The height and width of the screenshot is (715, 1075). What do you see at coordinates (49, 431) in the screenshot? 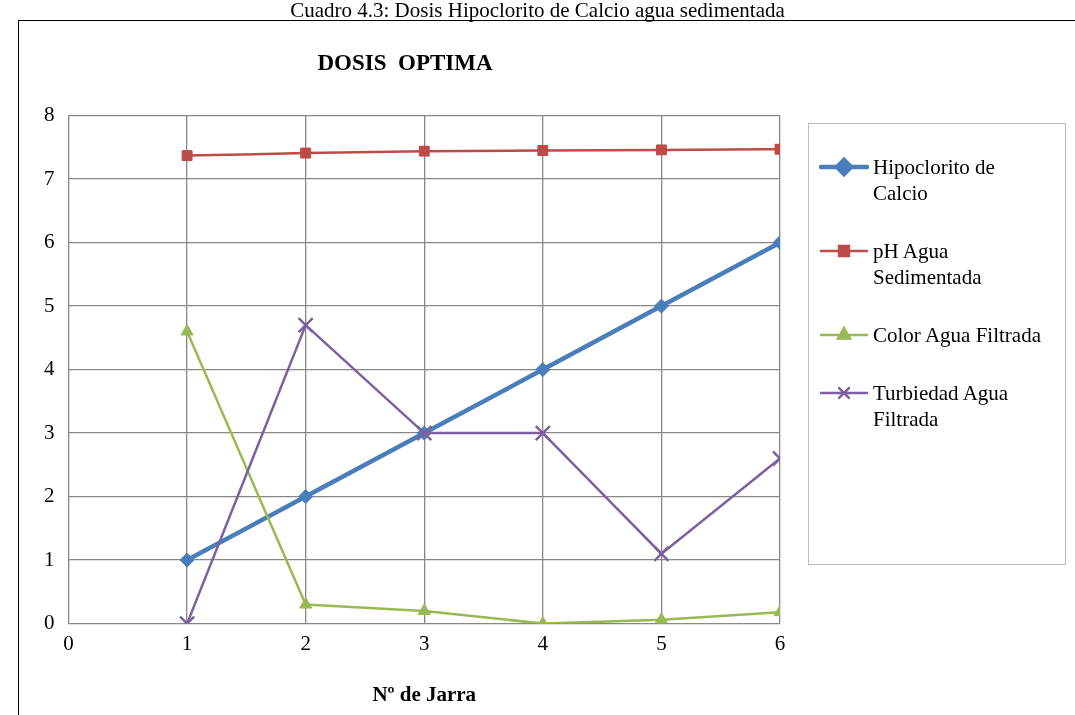
I see `y-tick-label: 3` at bounding box center [49, 431].